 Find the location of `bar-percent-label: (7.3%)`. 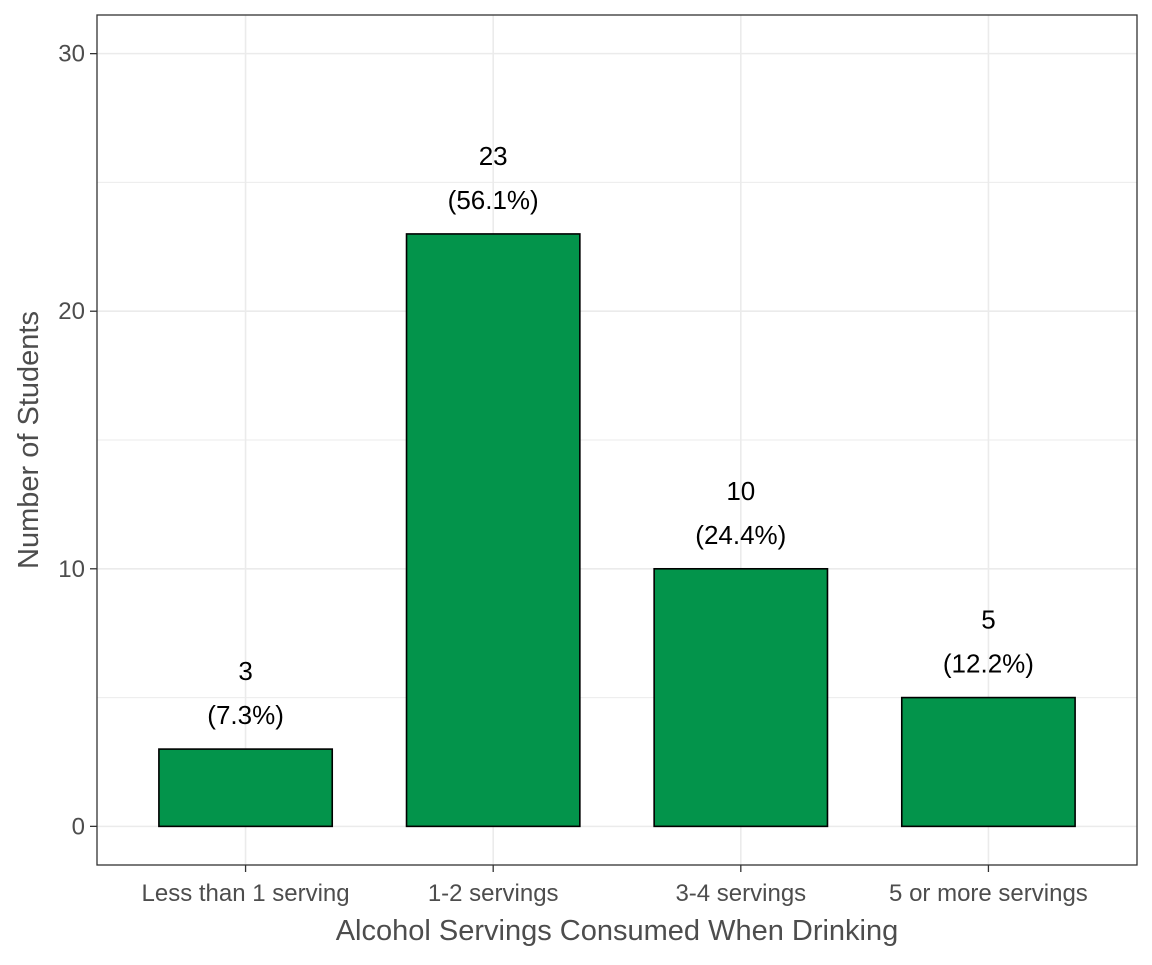

bar-percent-label: (7.3%) is located at coordinates (245, 715).